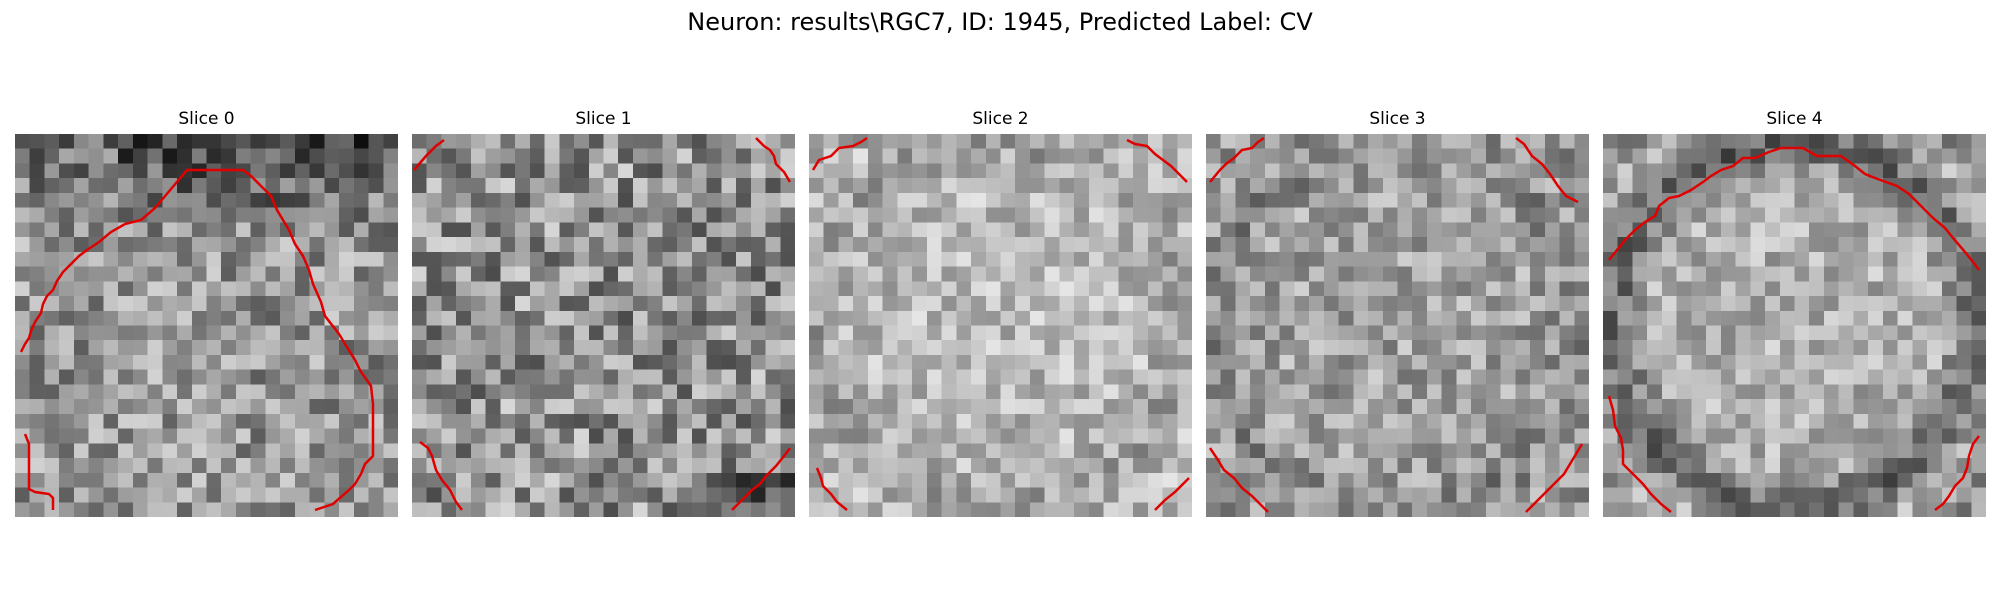 The height and width of the screenshot is (600, 2000). What do you see at coordinates (1000, 119) in the screenshot?
I see `slice-title-2: Slice 2` at bounding box center [1000, 119].